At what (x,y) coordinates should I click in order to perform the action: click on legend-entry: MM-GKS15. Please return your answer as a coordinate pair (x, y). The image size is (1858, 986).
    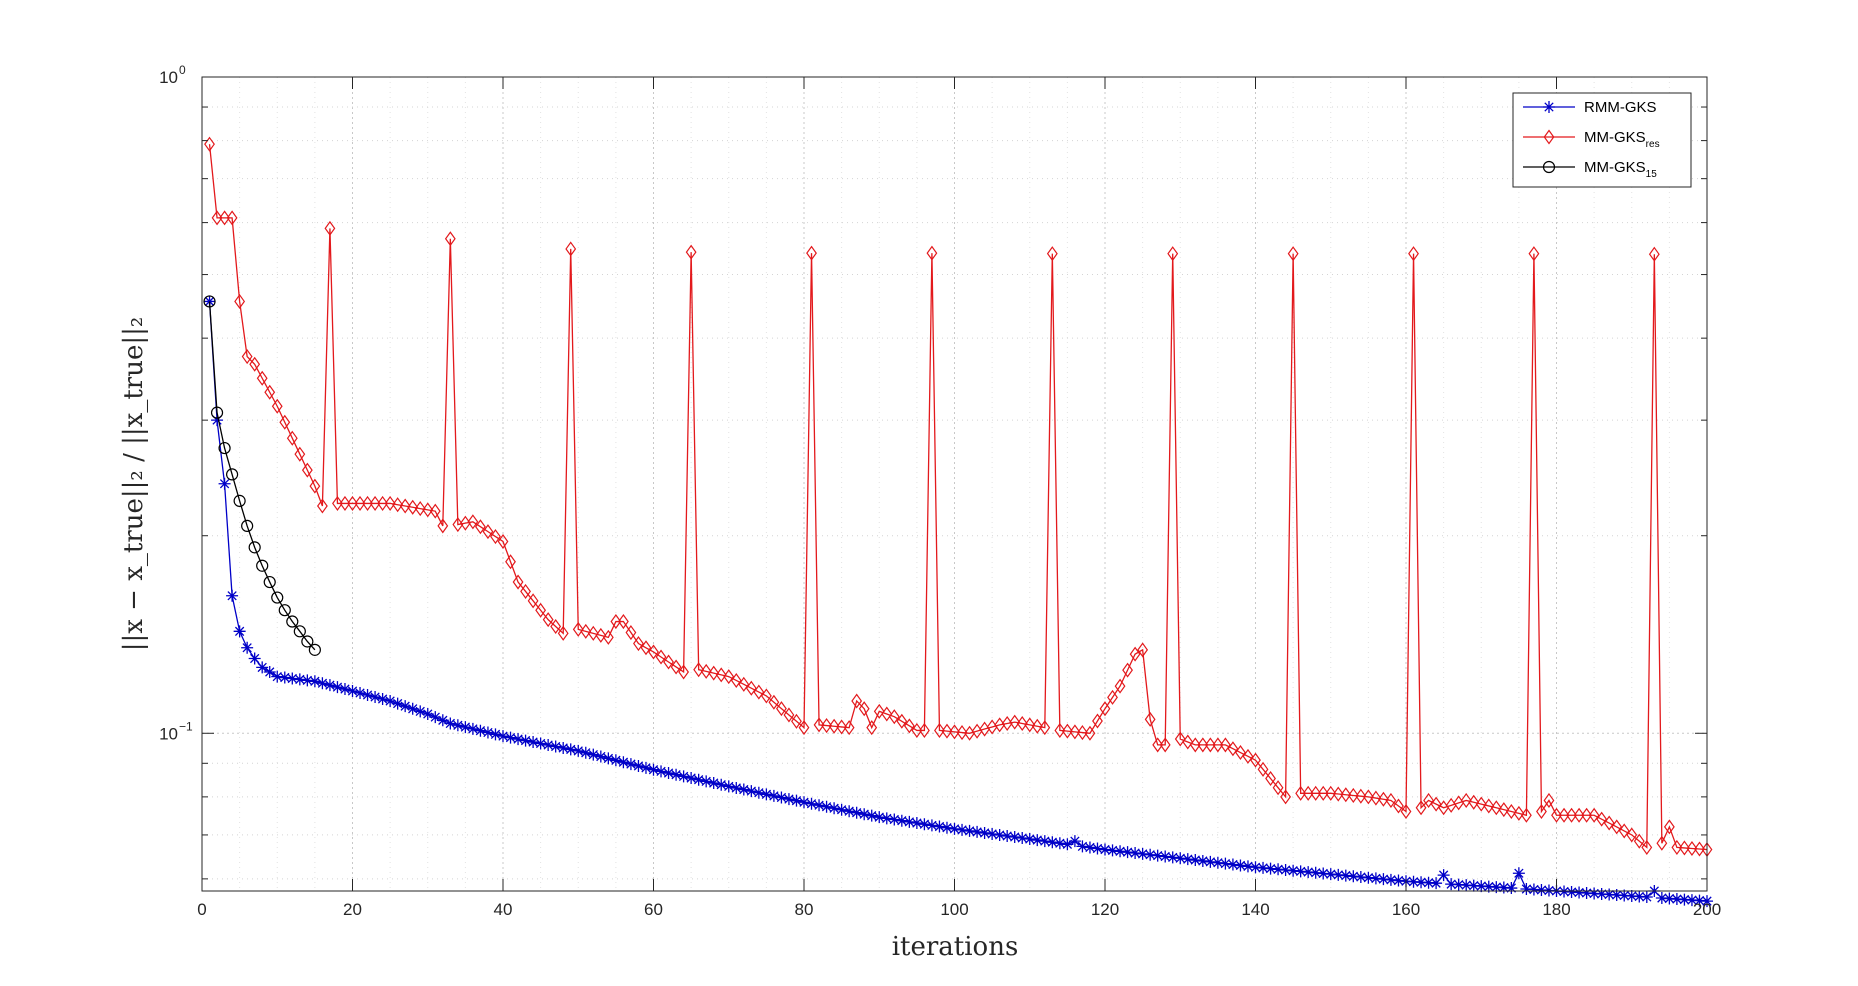
    Looking at the image, I should click on (1590, 169).